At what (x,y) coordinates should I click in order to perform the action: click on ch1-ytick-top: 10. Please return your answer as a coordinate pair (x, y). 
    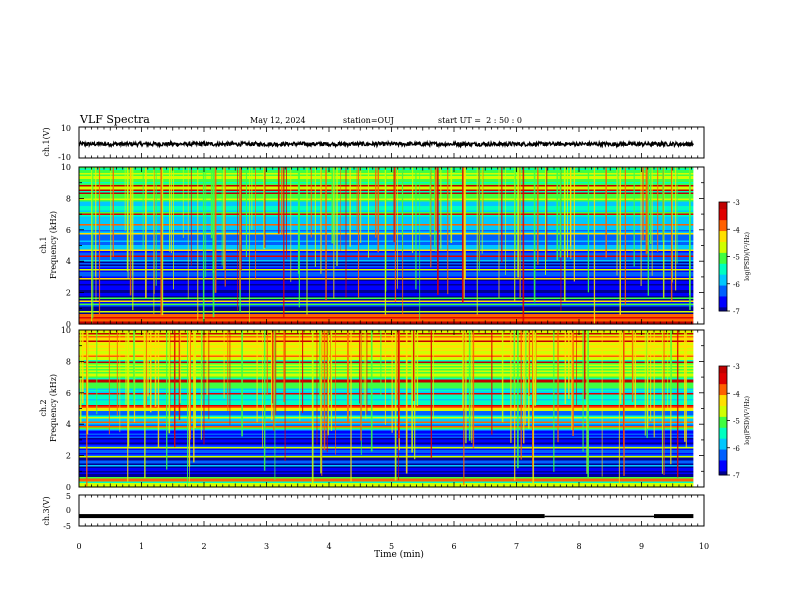
    Looking at the image, I should click on (66, 128).